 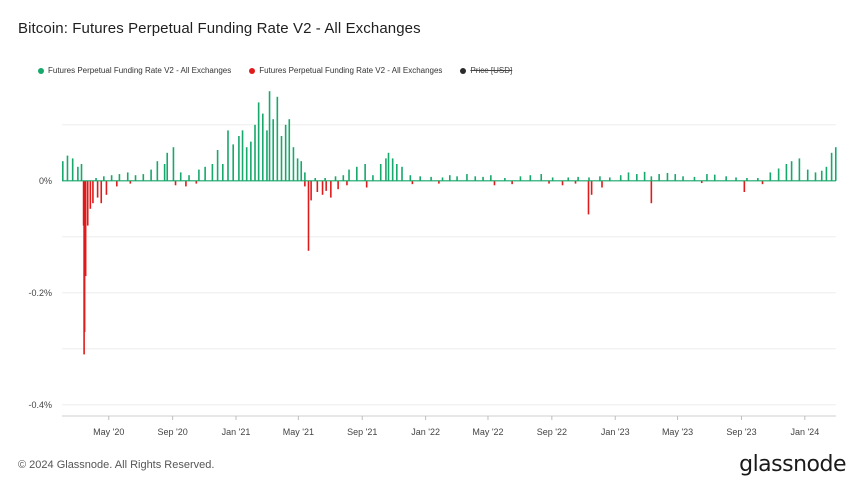 I want to click on glassnode-logo: glassnode, so click(x=792, y=464).